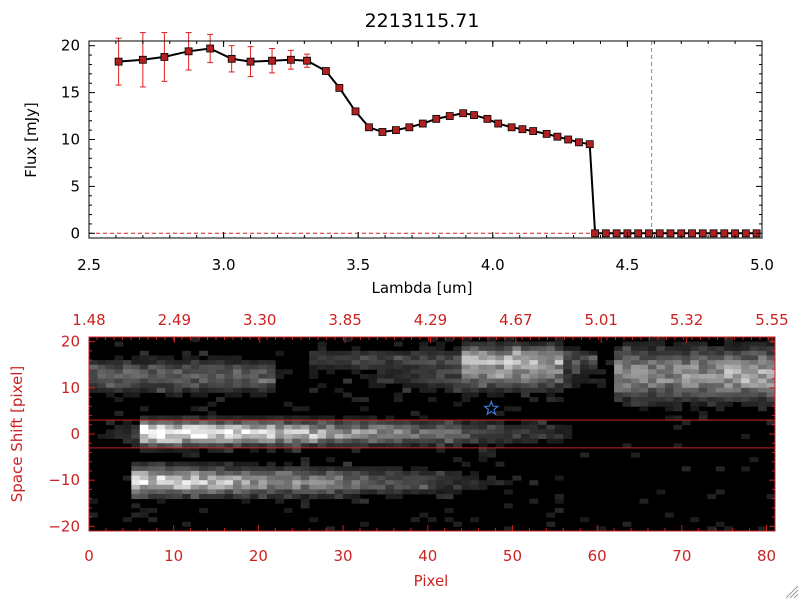  Describe the element at coordinates (627, 265) in the screenshot. I see `x-tick-label: 4.5` at that location.